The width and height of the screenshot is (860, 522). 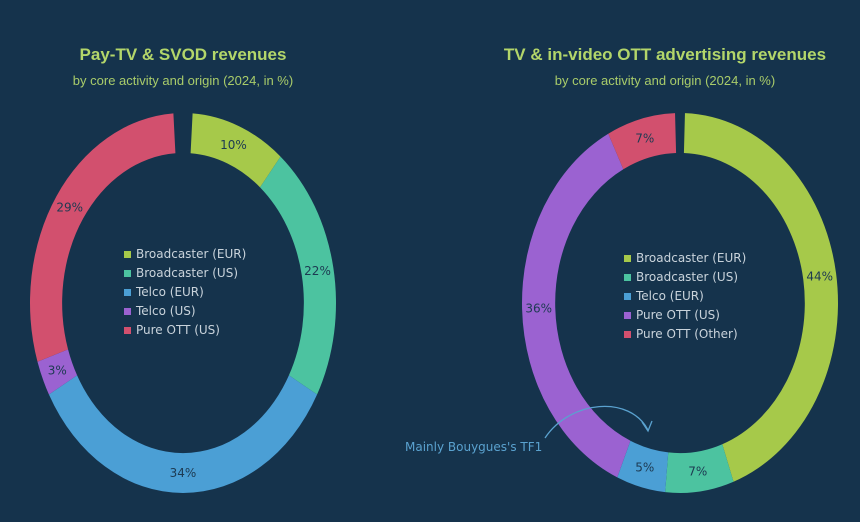 I want to click on legend-item: Telco (US), so click(x=185, y=311).